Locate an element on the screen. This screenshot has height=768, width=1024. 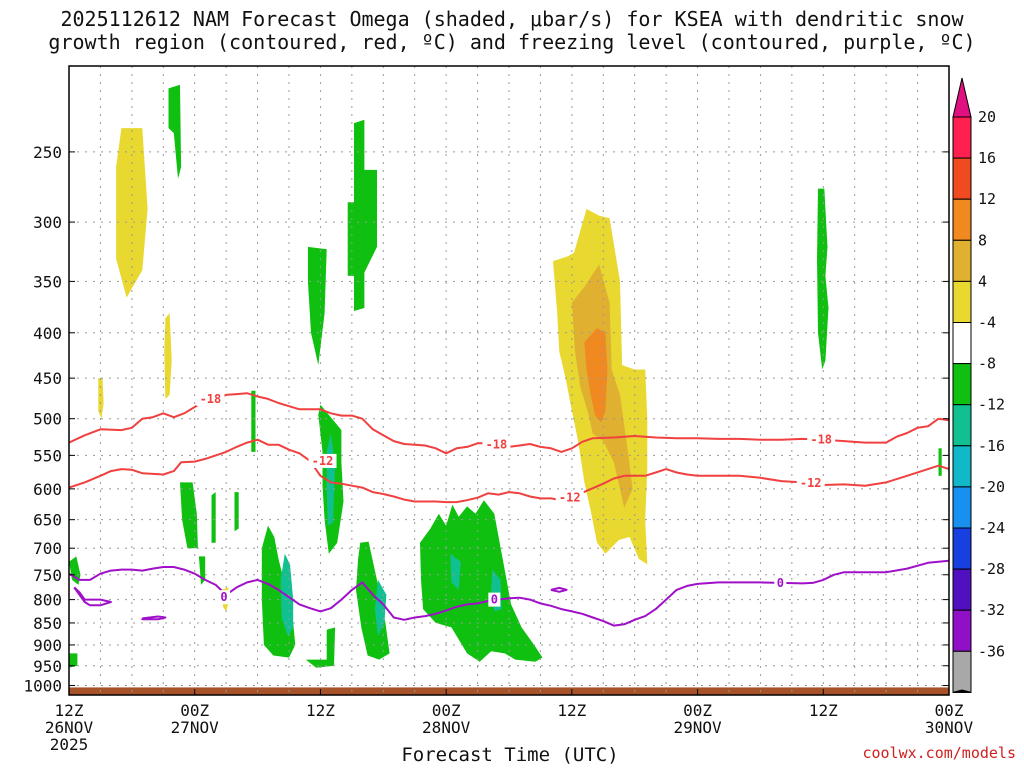
x-tick-label-0-2: 26NOV is located at coordinates (69, 727).